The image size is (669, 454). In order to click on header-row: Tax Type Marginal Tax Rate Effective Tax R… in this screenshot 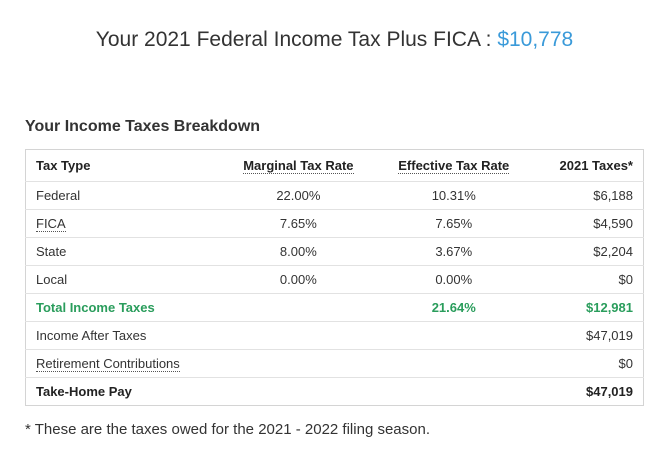, I will do `click(335, 166)`.